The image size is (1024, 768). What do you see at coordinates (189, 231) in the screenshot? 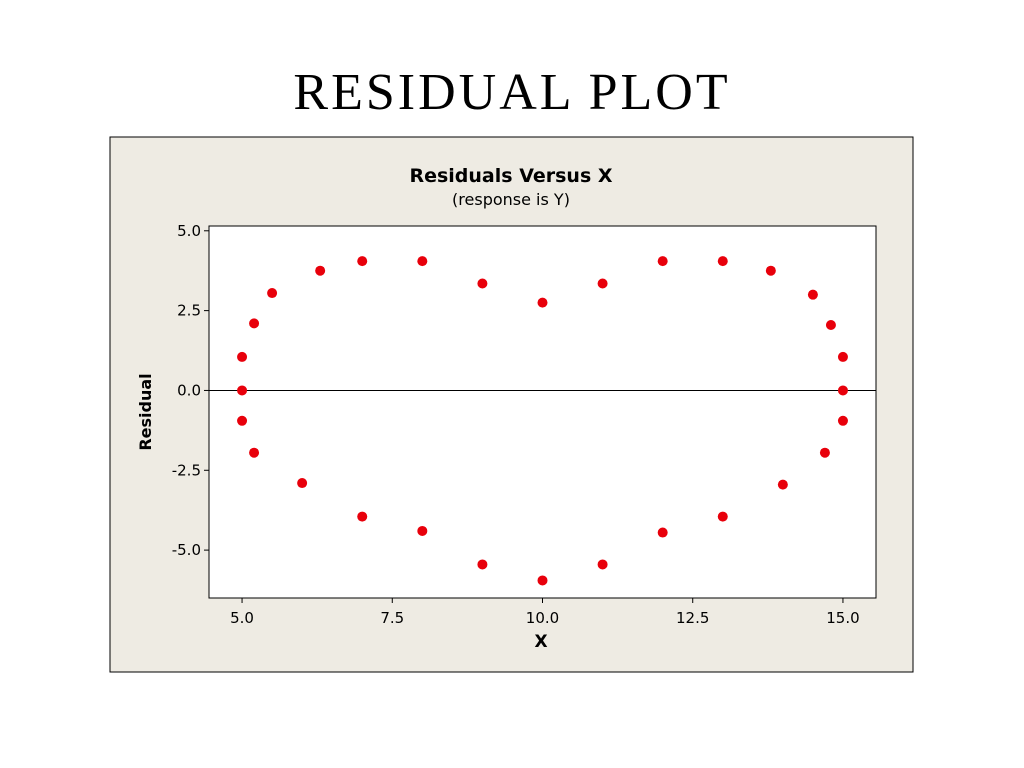
I see `y-tick-label: 5.0` at bounding box center [189, 231].